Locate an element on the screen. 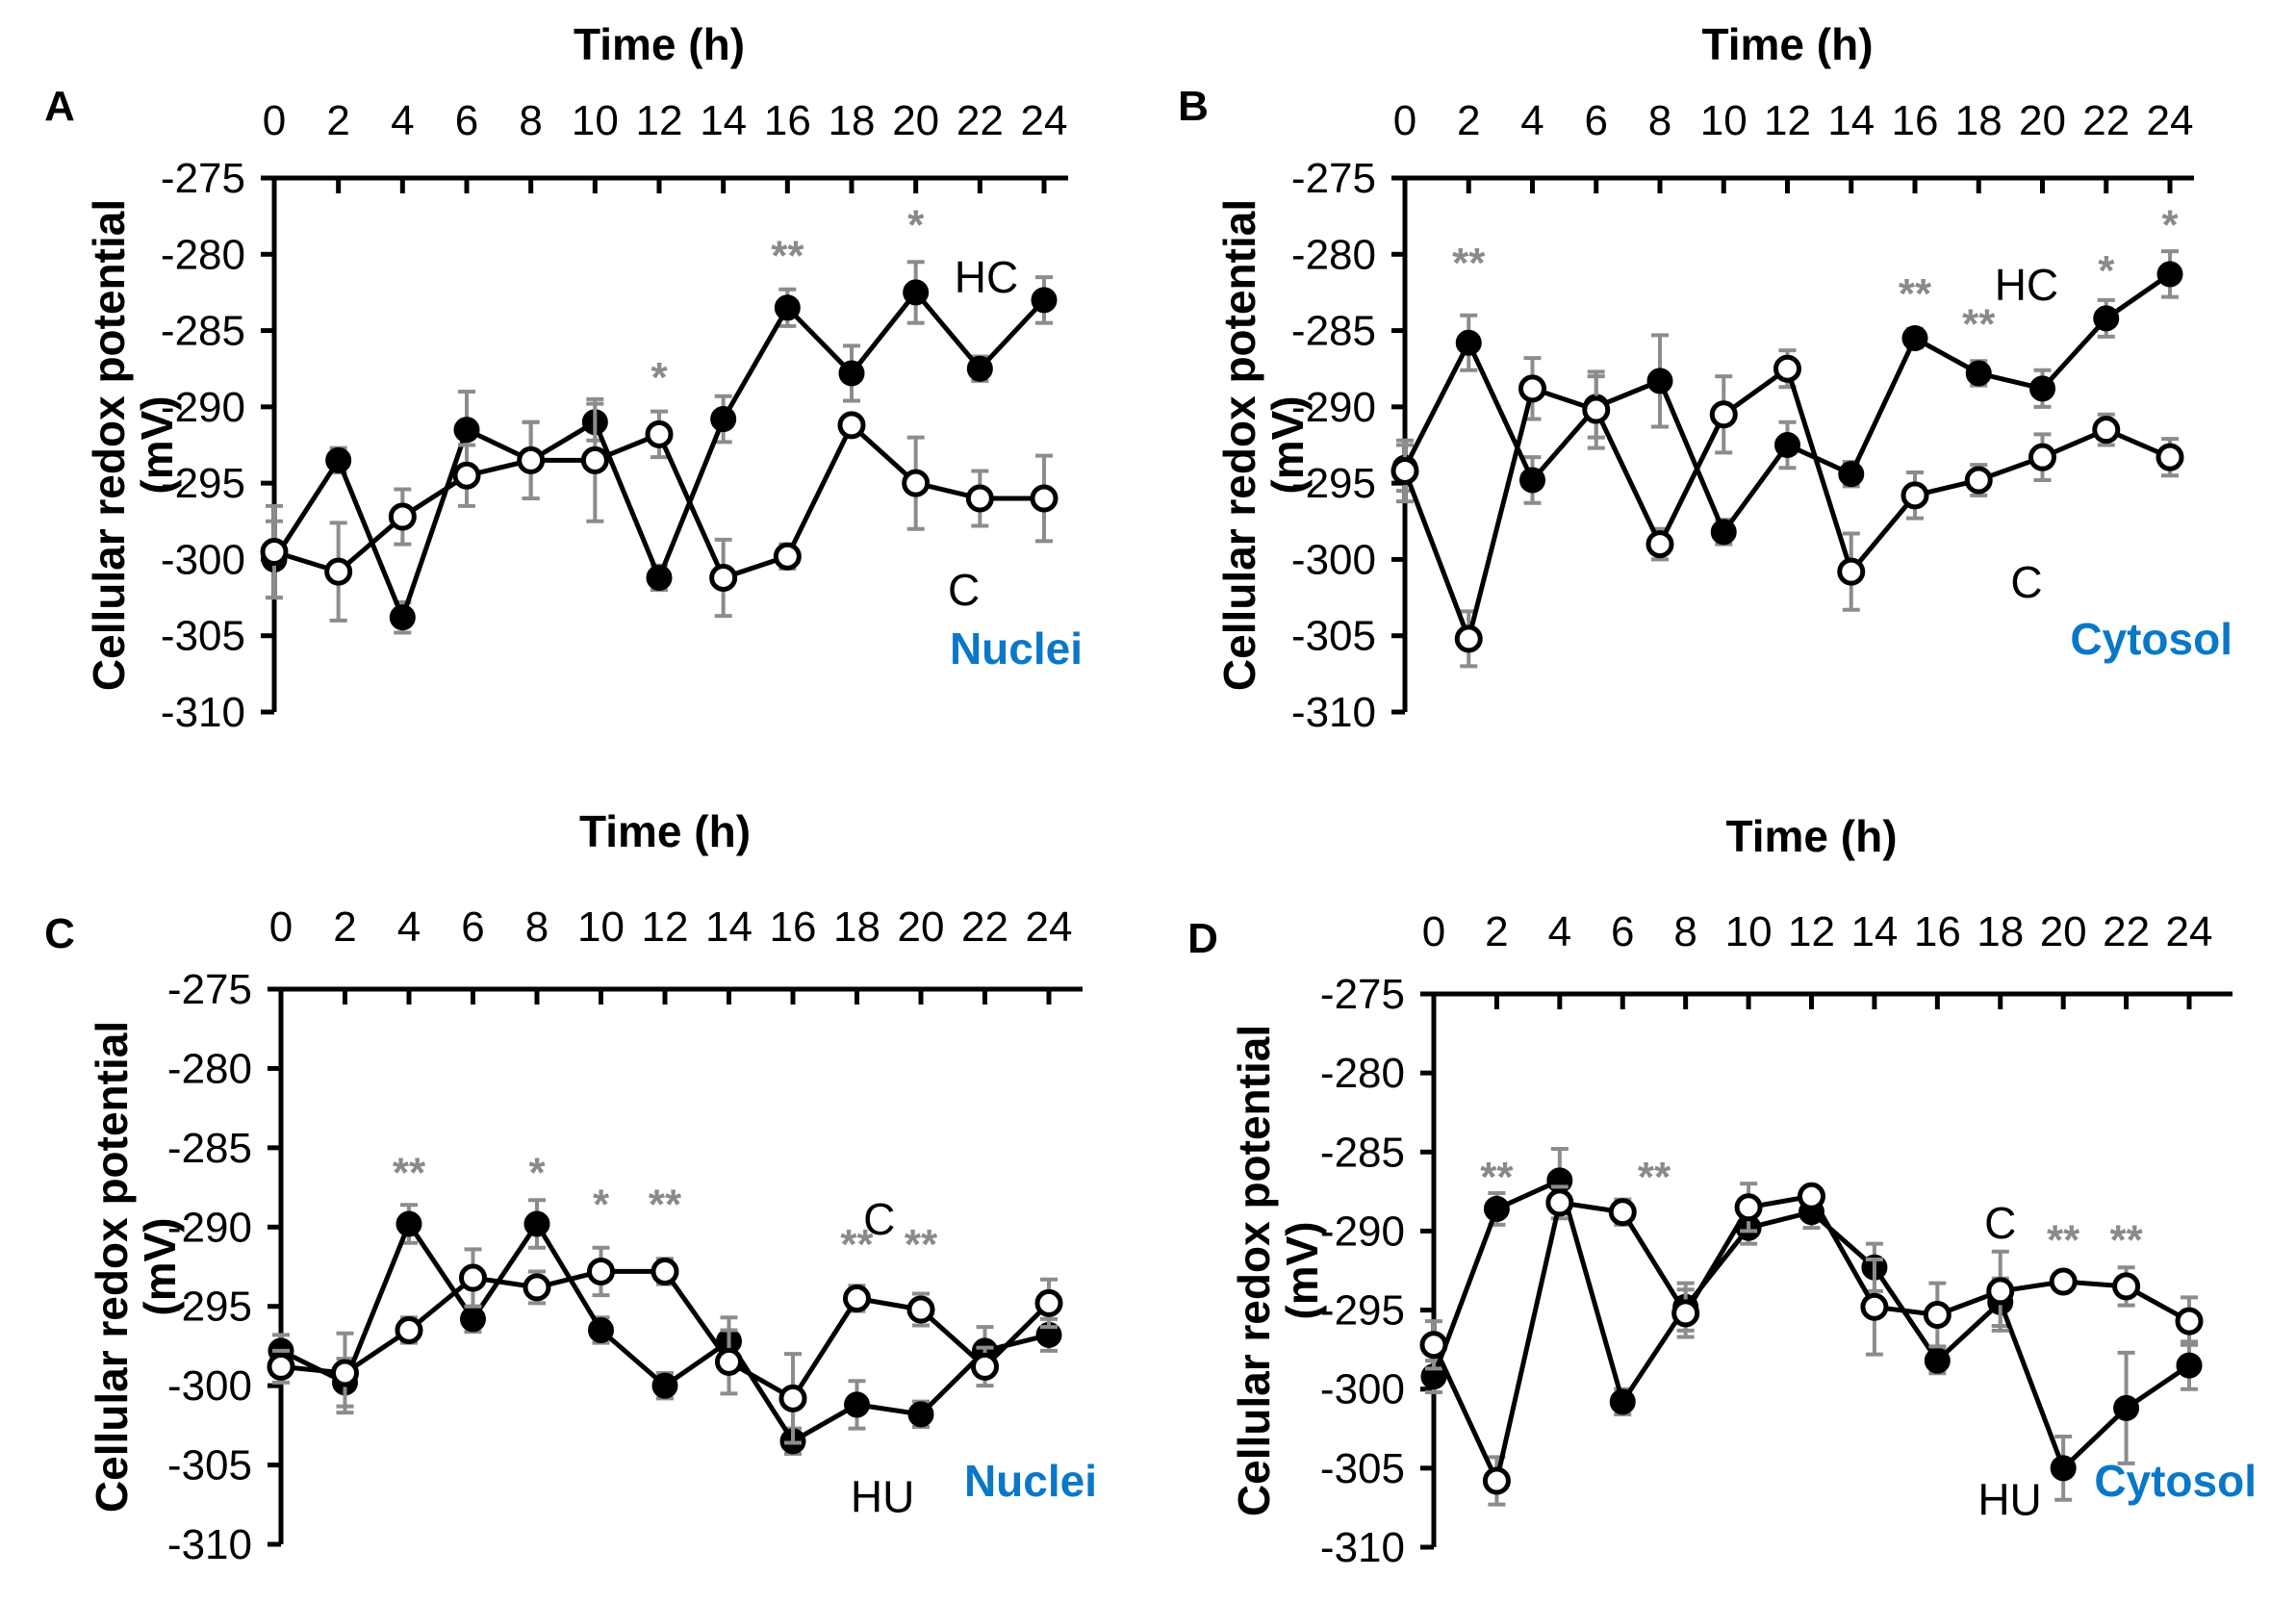 Image resolution: width=2296 pixels, height=1603 pixels. series-hc is located at coordinates (1787, 398).